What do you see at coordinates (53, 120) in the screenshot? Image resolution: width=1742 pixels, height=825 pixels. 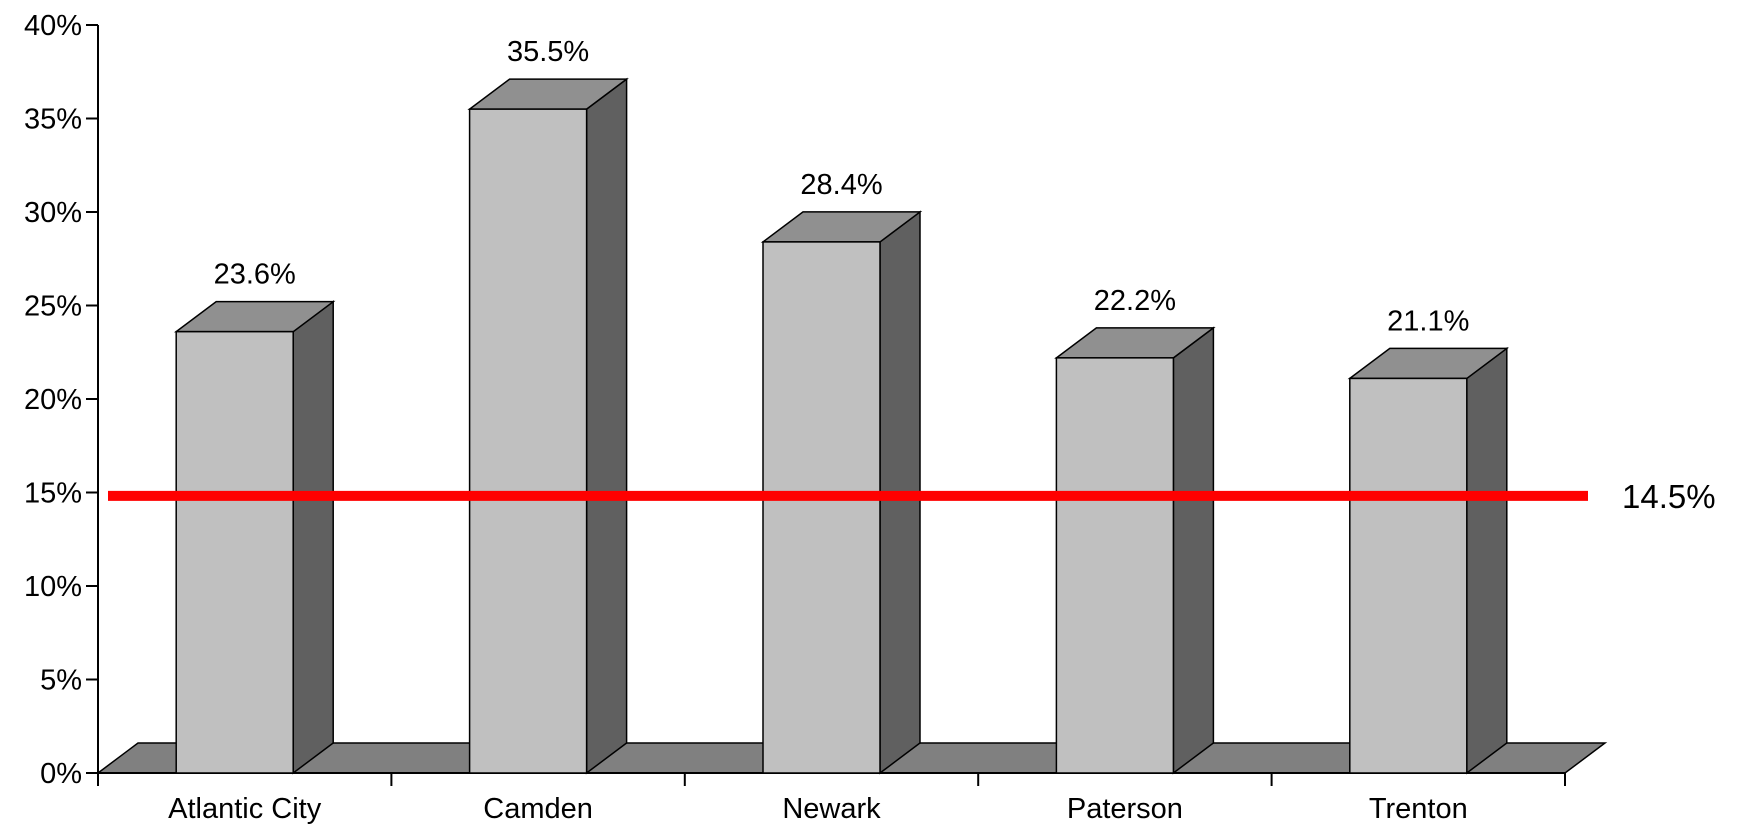 I see `y-tick-label: 35%` at bounding box center [53, 120].